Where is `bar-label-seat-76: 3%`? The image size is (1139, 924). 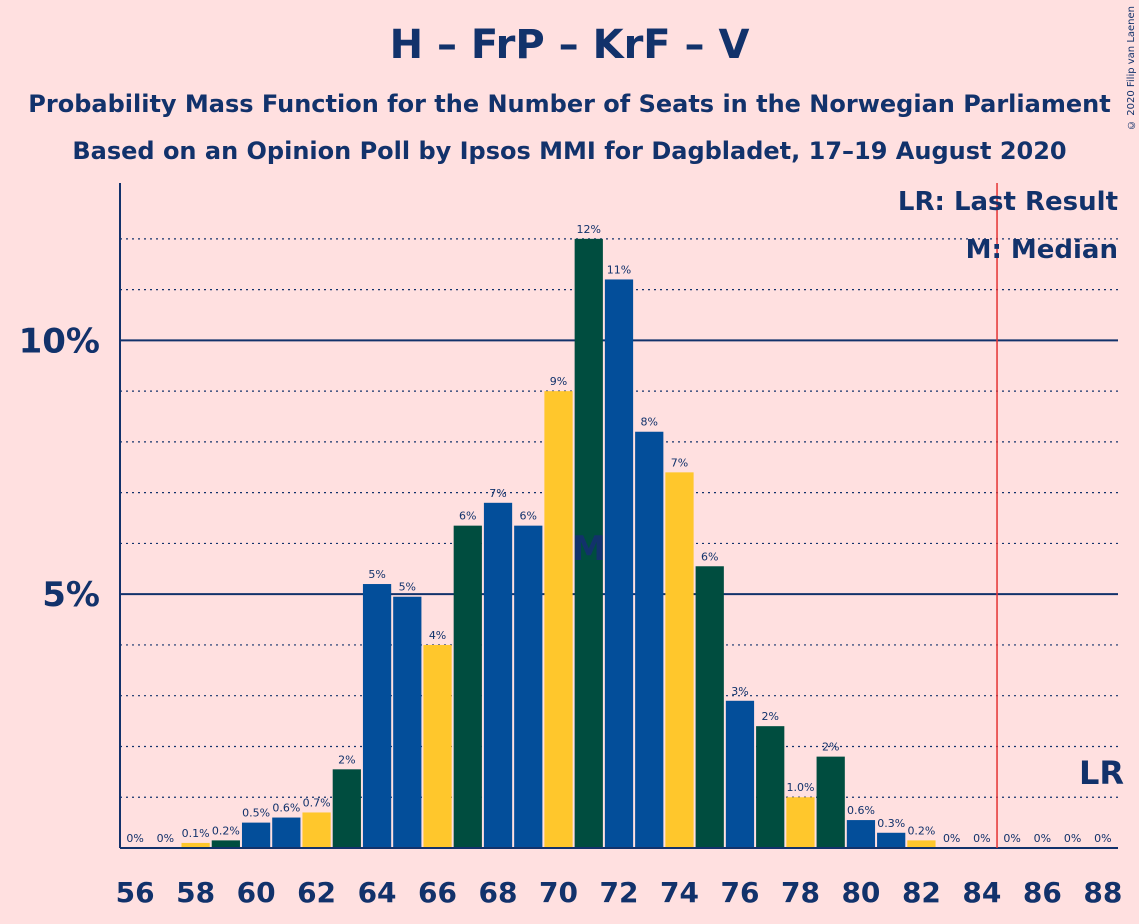
bar-label-seat-76: 3% is located at coordinates (739, 691).